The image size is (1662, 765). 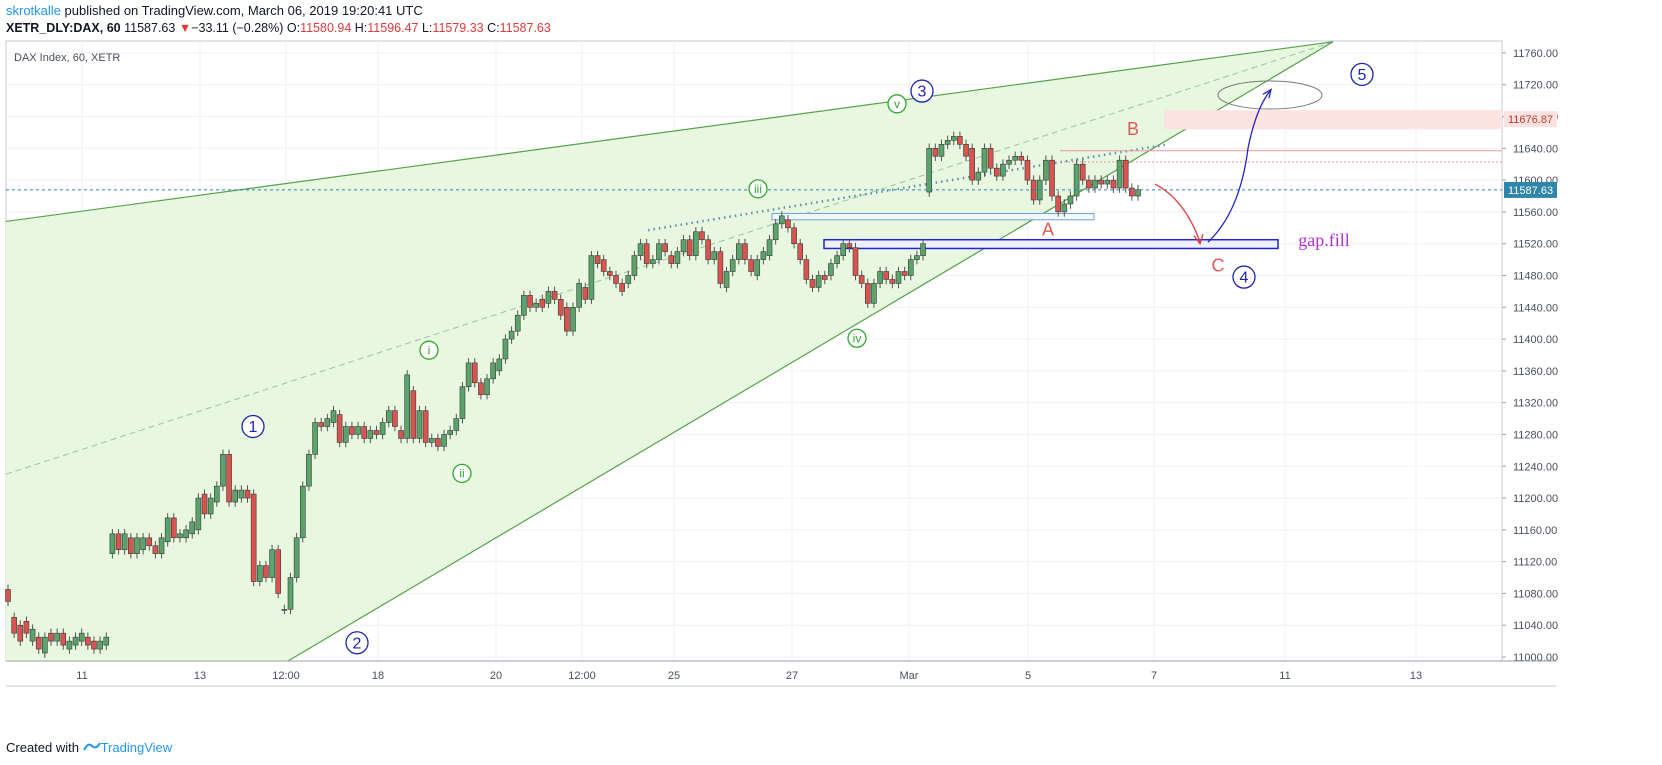 I want to click on wave-label-2-circle, so click(x=357, y=643).